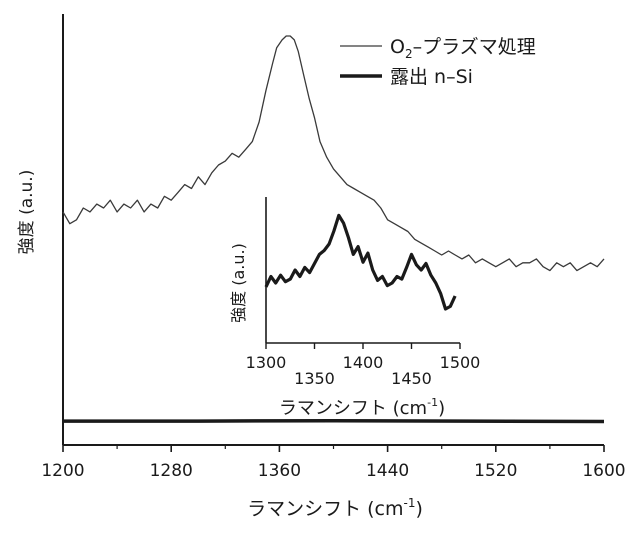 The image size is (640, 536). I want to click on main-x-ticks: 1200 1280 1360 1440 1520 1600, so click(333, 463).